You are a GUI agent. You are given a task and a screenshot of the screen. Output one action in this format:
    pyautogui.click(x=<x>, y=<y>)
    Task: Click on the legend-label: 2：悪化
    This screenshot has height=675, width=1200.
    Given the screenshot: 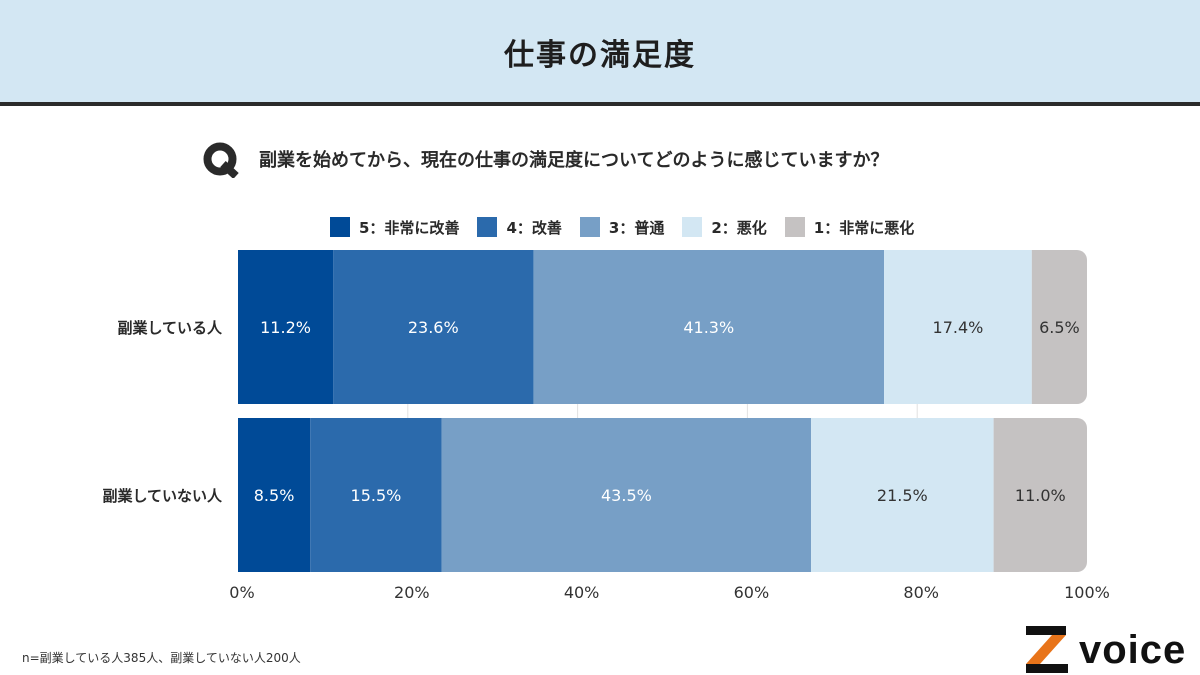 What is the action you would take?
    pyautogui.click(x=739, y=227)
    